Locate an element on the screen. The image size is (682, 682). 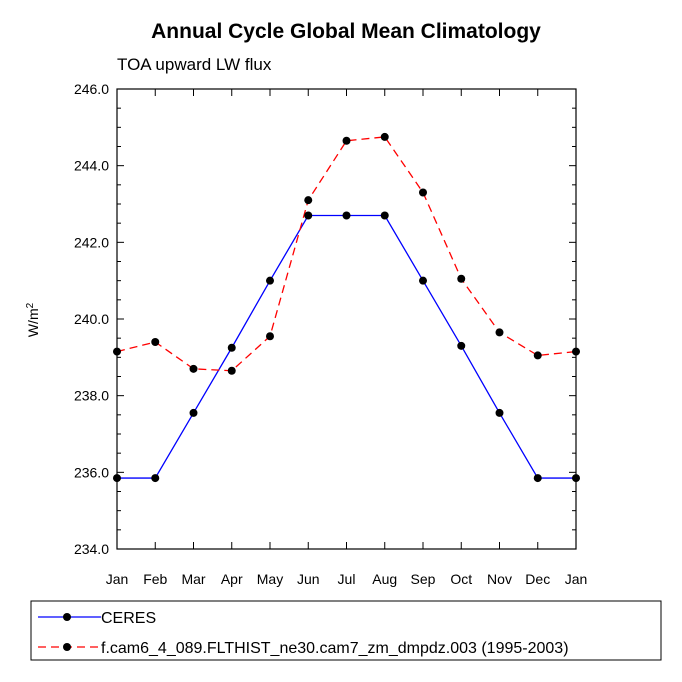
chart-title: Annual Cycle Global Mean Climatology is located at coordinates (346, 31).